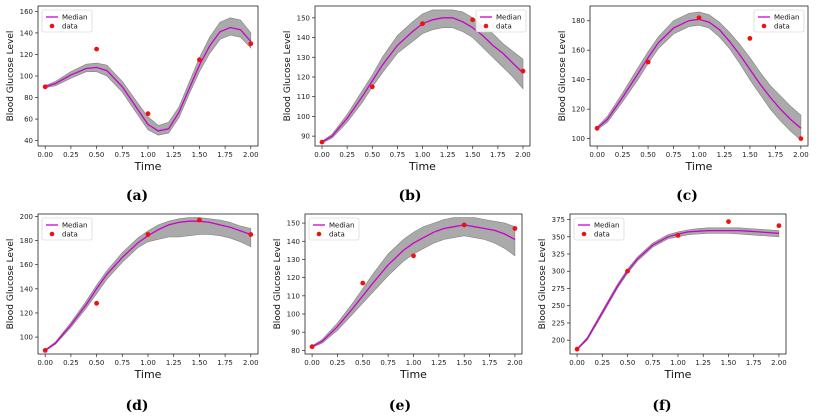  I want to click on legend-data-swatch, so click(52, 26).